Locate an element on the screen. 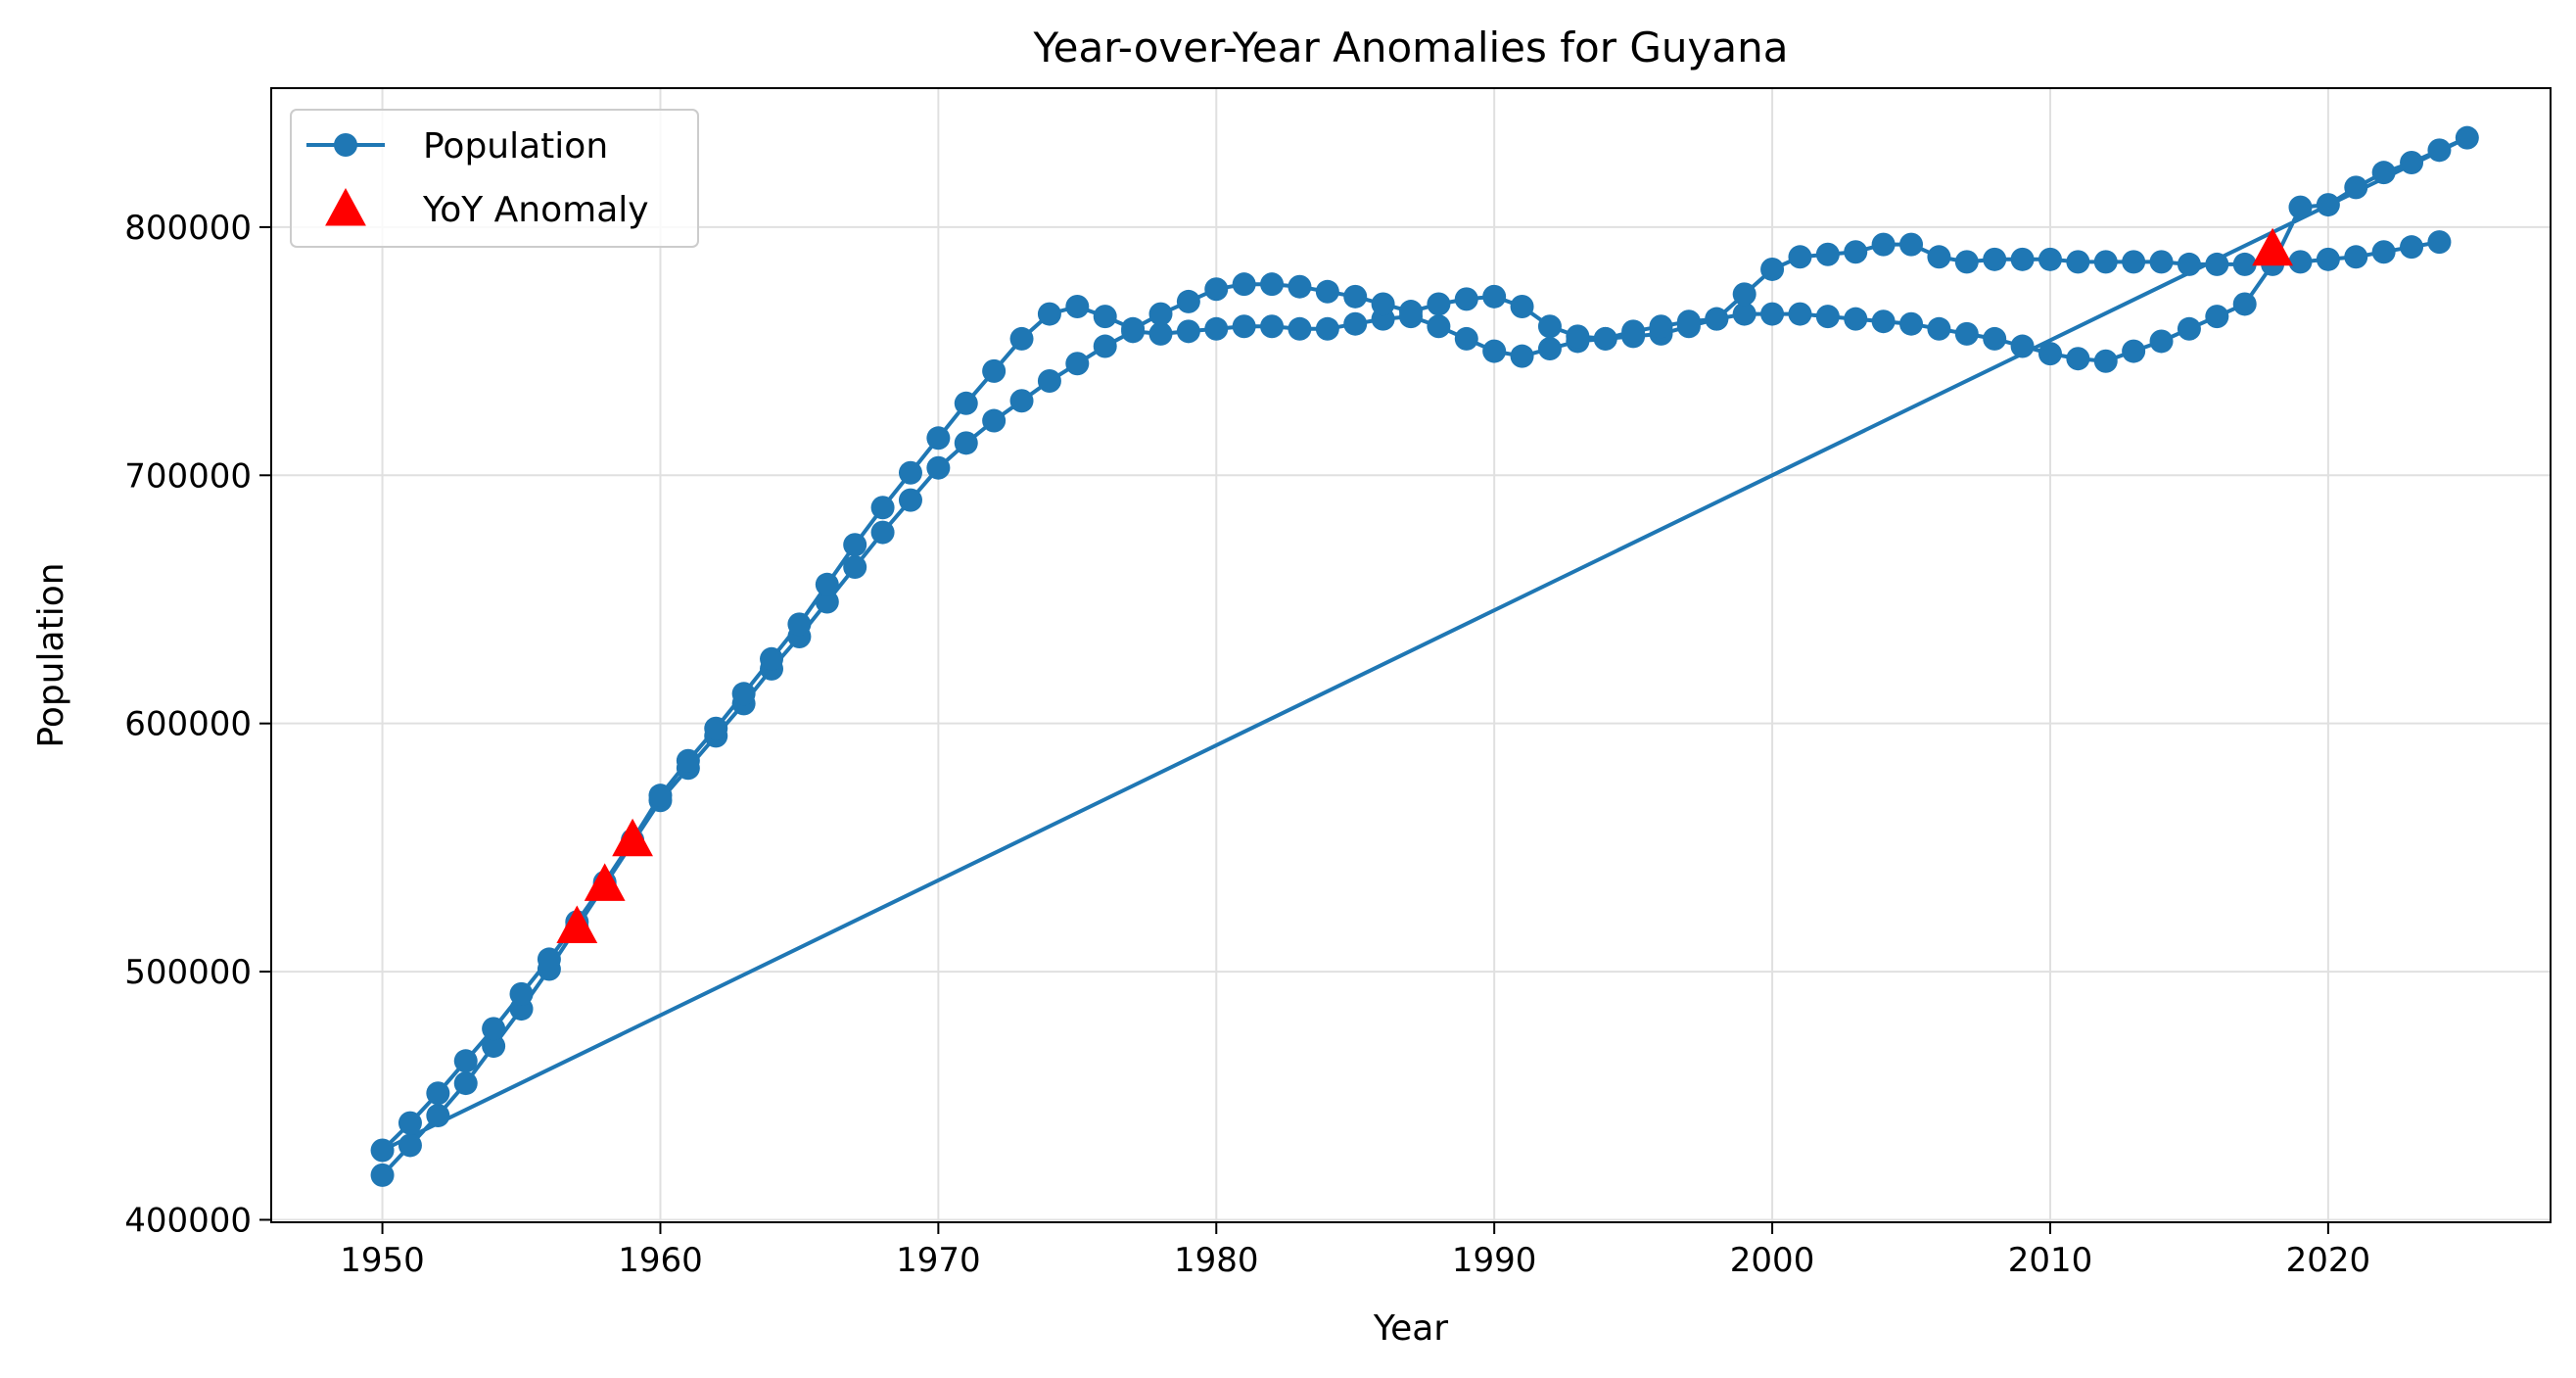  x-tick-label: 2010 is located at coordinates (2051, 1260).